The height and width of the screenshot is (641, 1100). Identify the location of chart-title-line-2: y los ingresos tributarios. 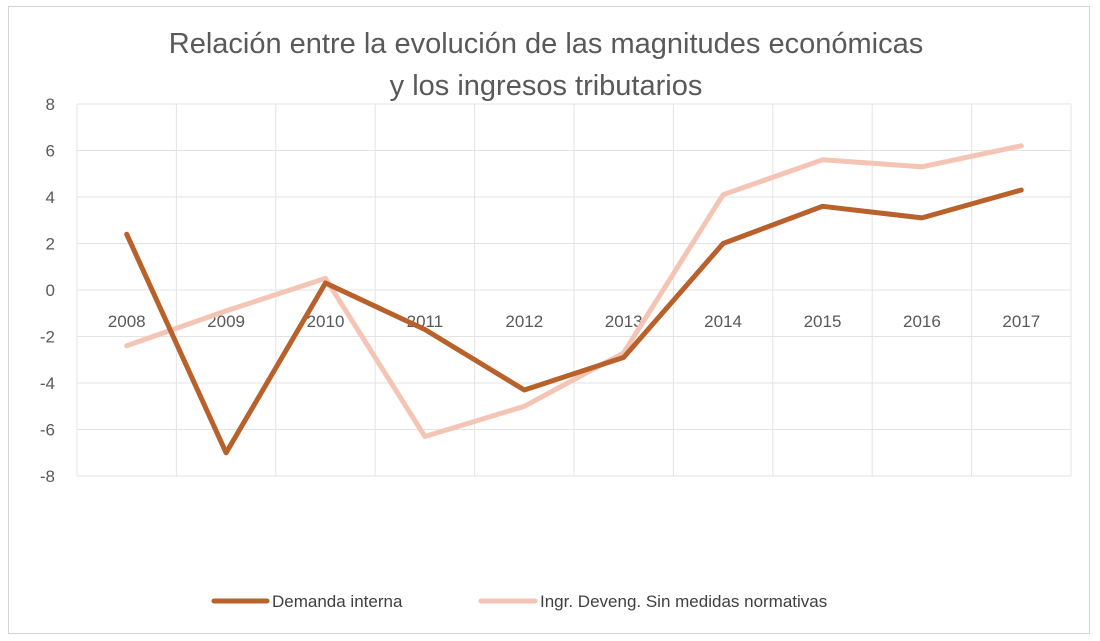
(546, 86).